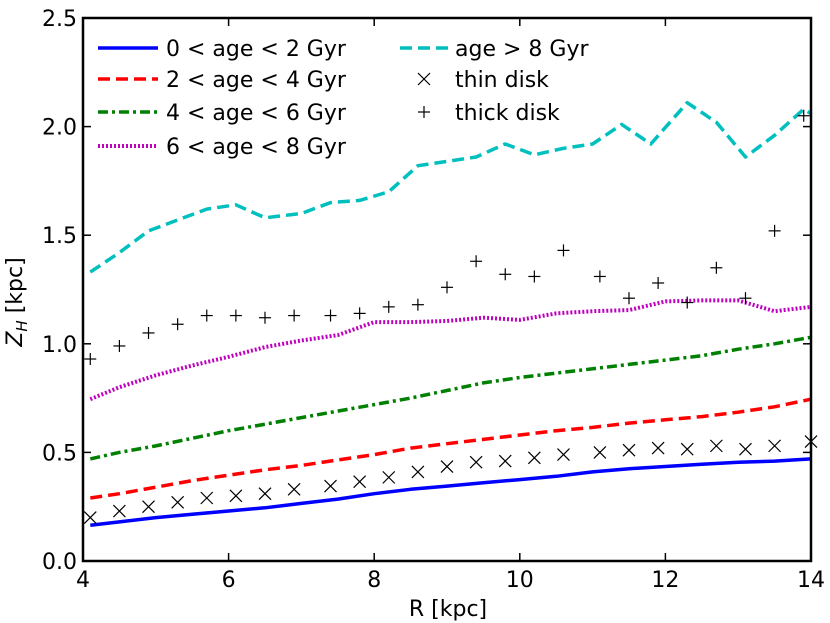 This screenshot has height=623, width=830. I want to click on y-tick-label: 1.0, so click(59, 345).